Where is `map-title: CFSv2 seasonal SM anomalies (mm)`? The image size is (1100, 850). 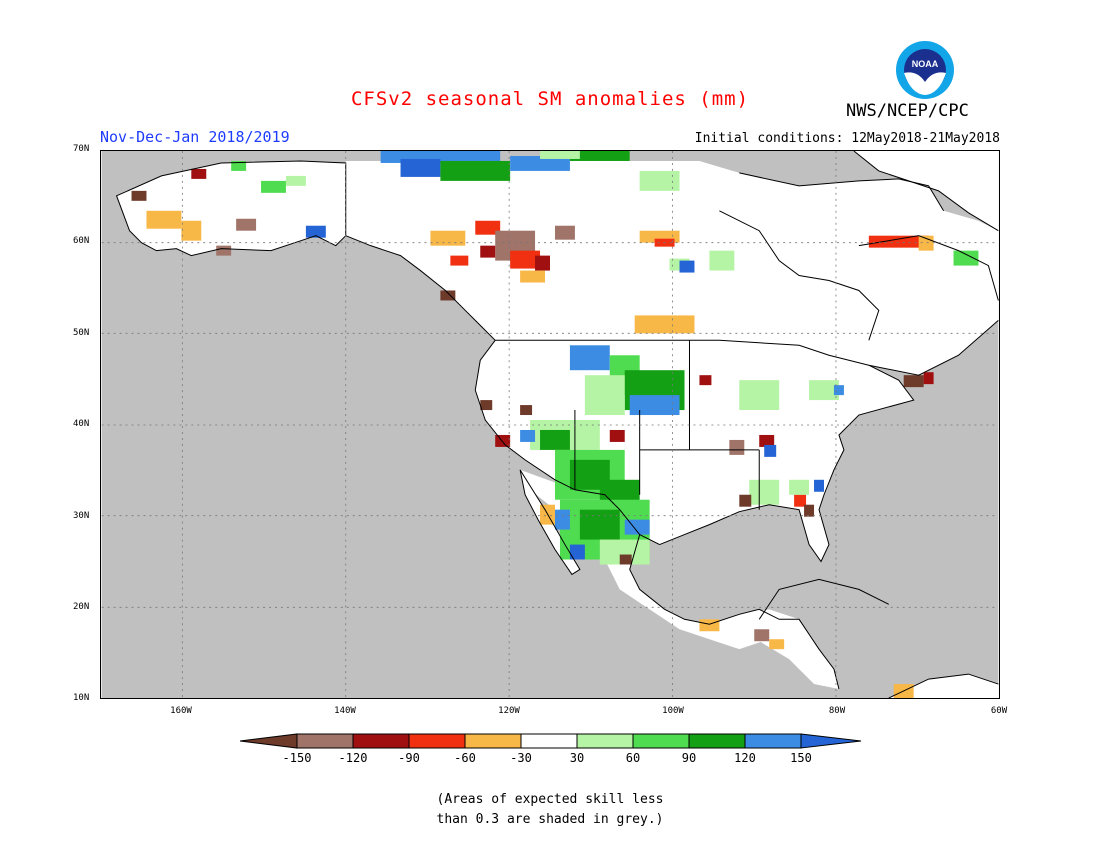 map-title: CFSv2 seasonal SM anomalies (mm) is located at coordinates (550, 99).